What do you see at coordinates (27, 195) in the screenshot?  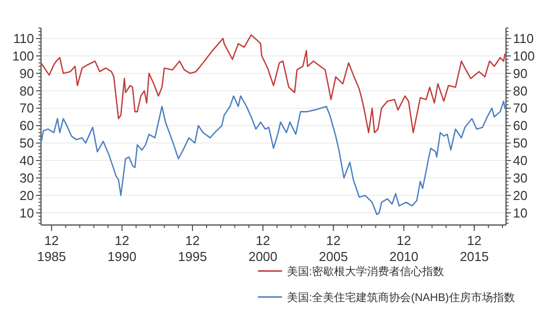 I see `y-tick-label: 20` at bounding box center [27, 195].